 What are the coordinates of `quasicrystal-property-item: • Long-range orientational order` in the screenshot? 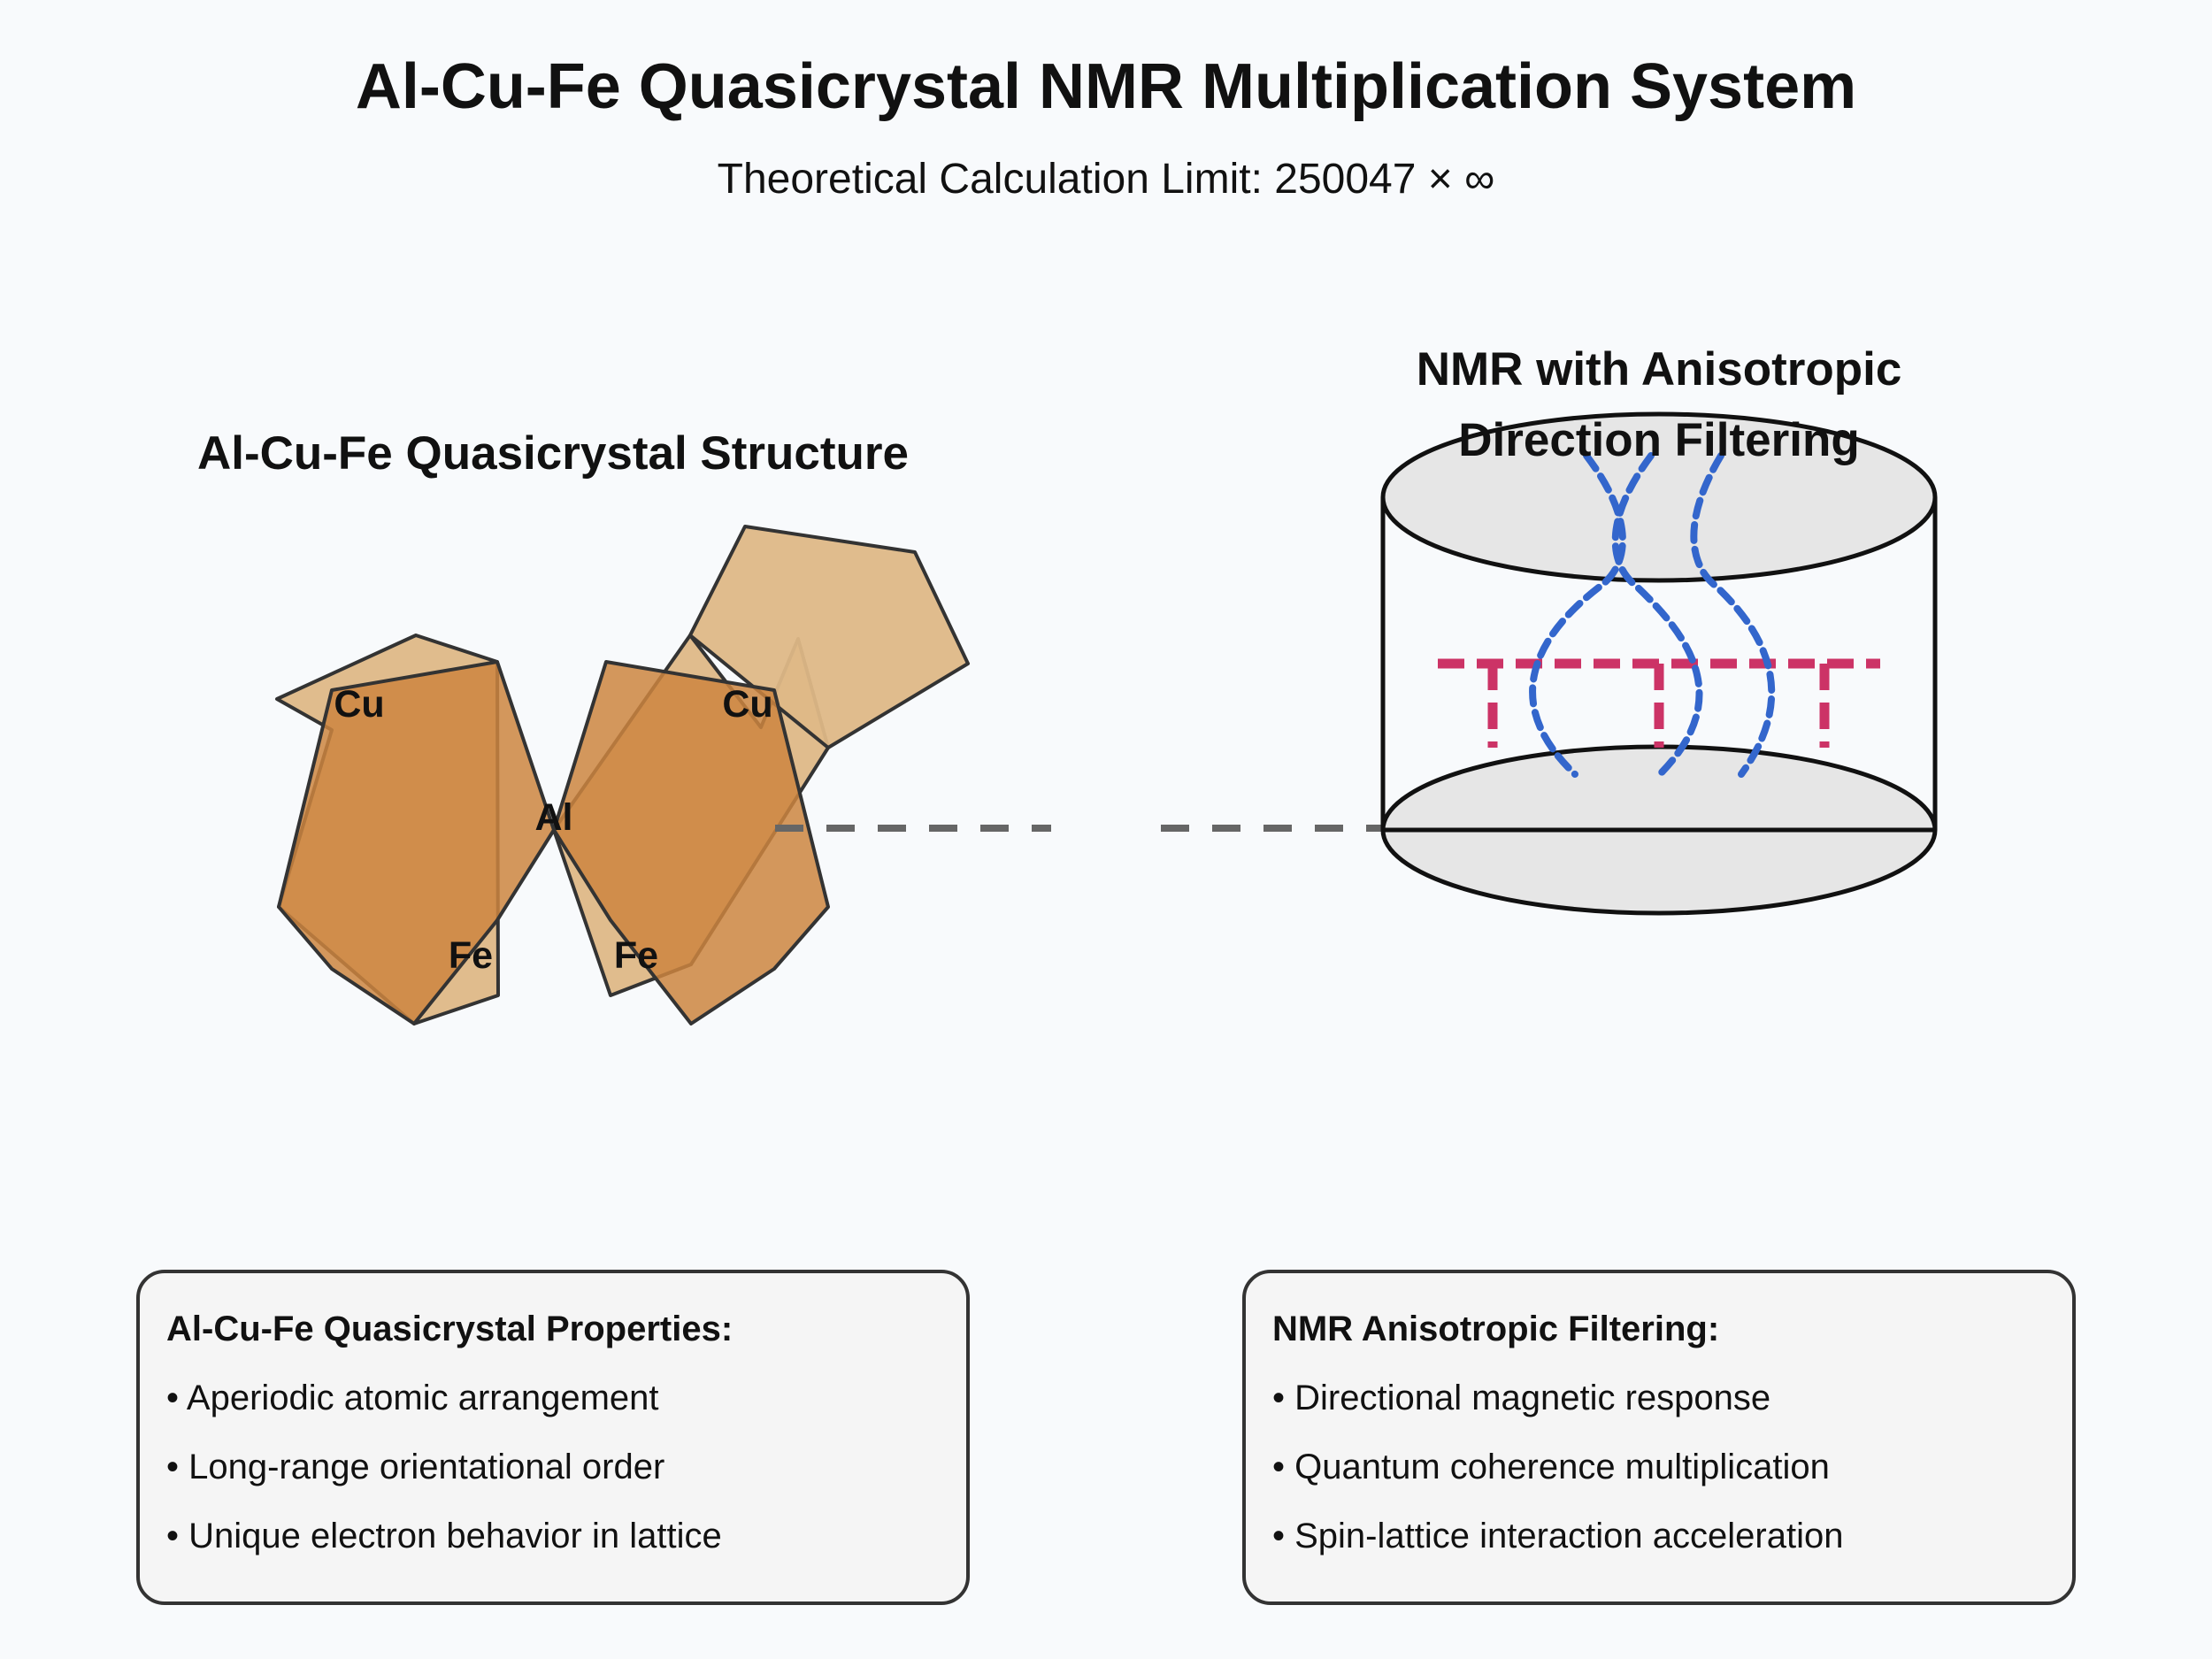 It's located at (415, 1467).